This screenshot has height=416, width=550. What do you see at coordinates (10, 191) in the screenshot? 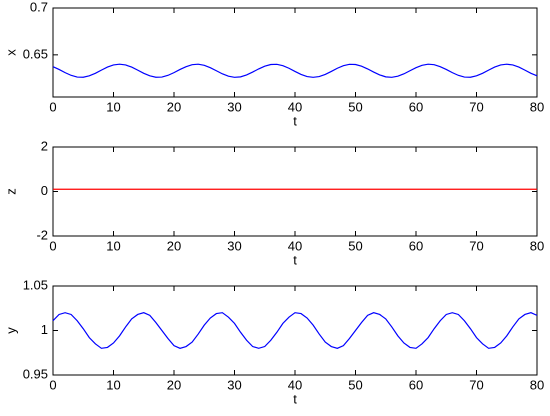
I see `y-axis-label: z` at bounding box center [10, 191].